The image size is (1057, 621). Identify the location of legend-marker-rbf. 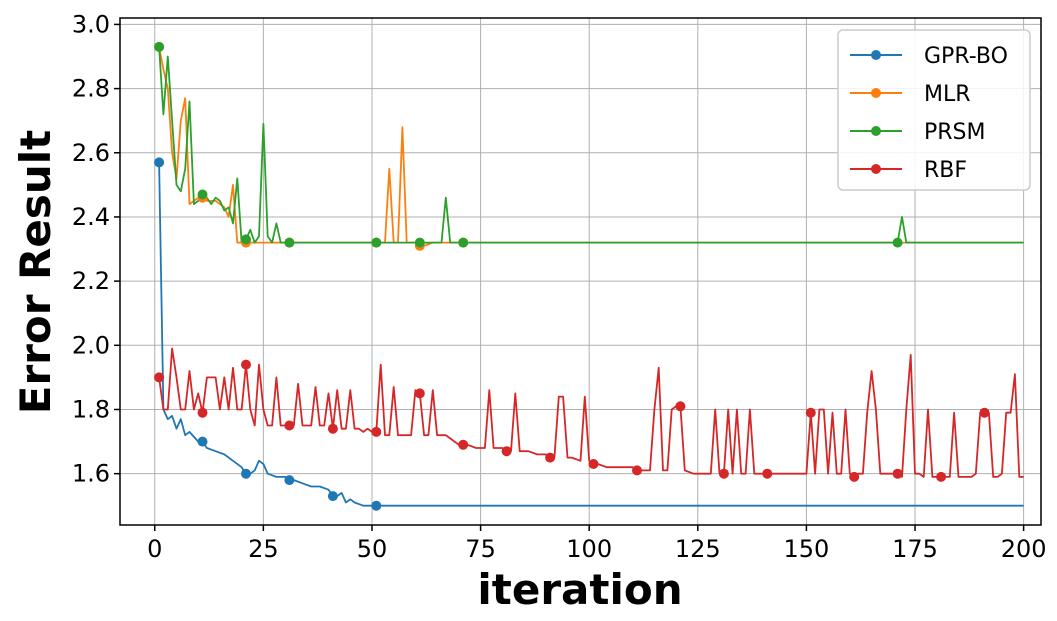
(876, 169).